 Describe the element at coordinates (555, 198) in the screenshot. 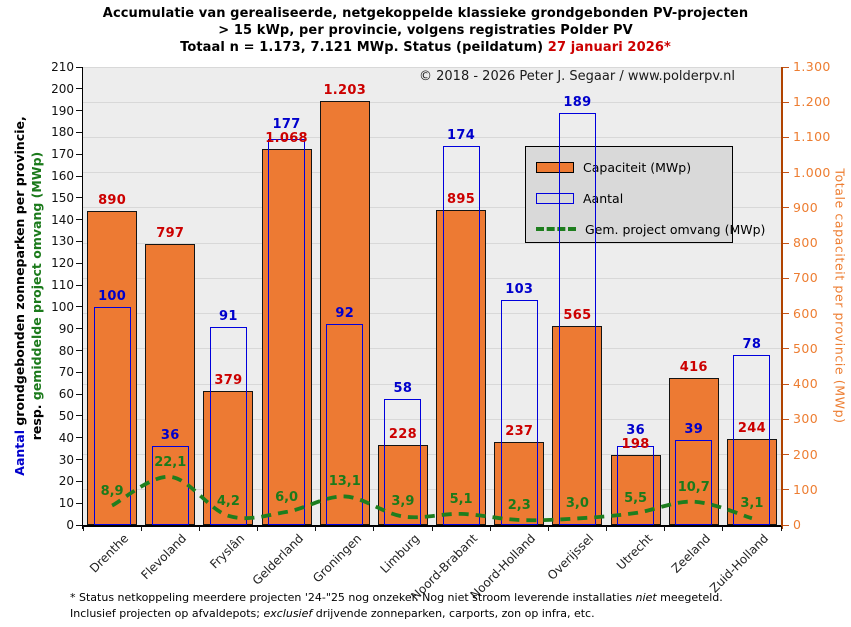

I see `count-bar-swatch-icon` at that location.